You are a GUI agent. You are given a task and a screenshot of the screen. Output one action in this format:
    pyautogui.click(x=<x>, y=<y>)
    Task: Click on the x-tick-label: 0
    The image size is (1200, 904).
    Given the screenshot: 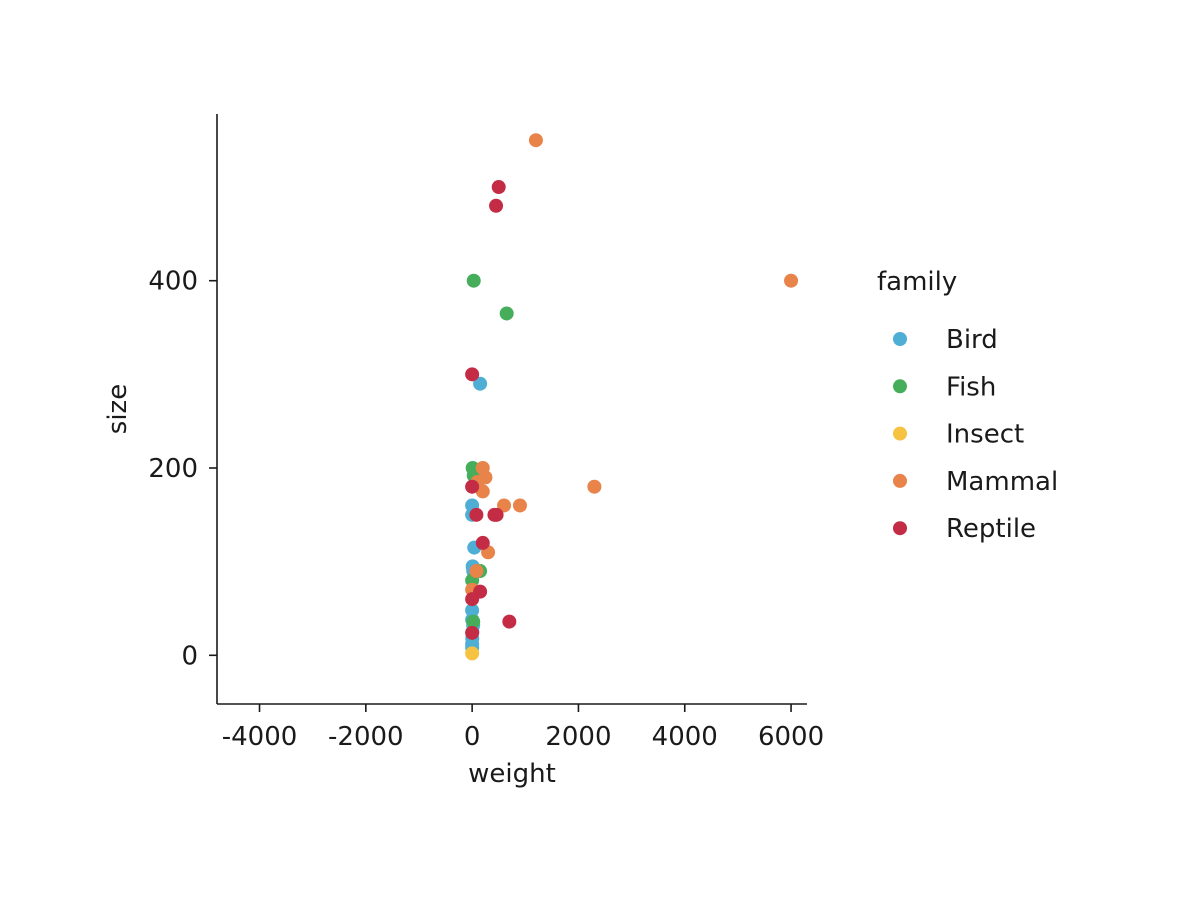 What is the action you would take?
    pyautogui.click(x=472, y=737)
    